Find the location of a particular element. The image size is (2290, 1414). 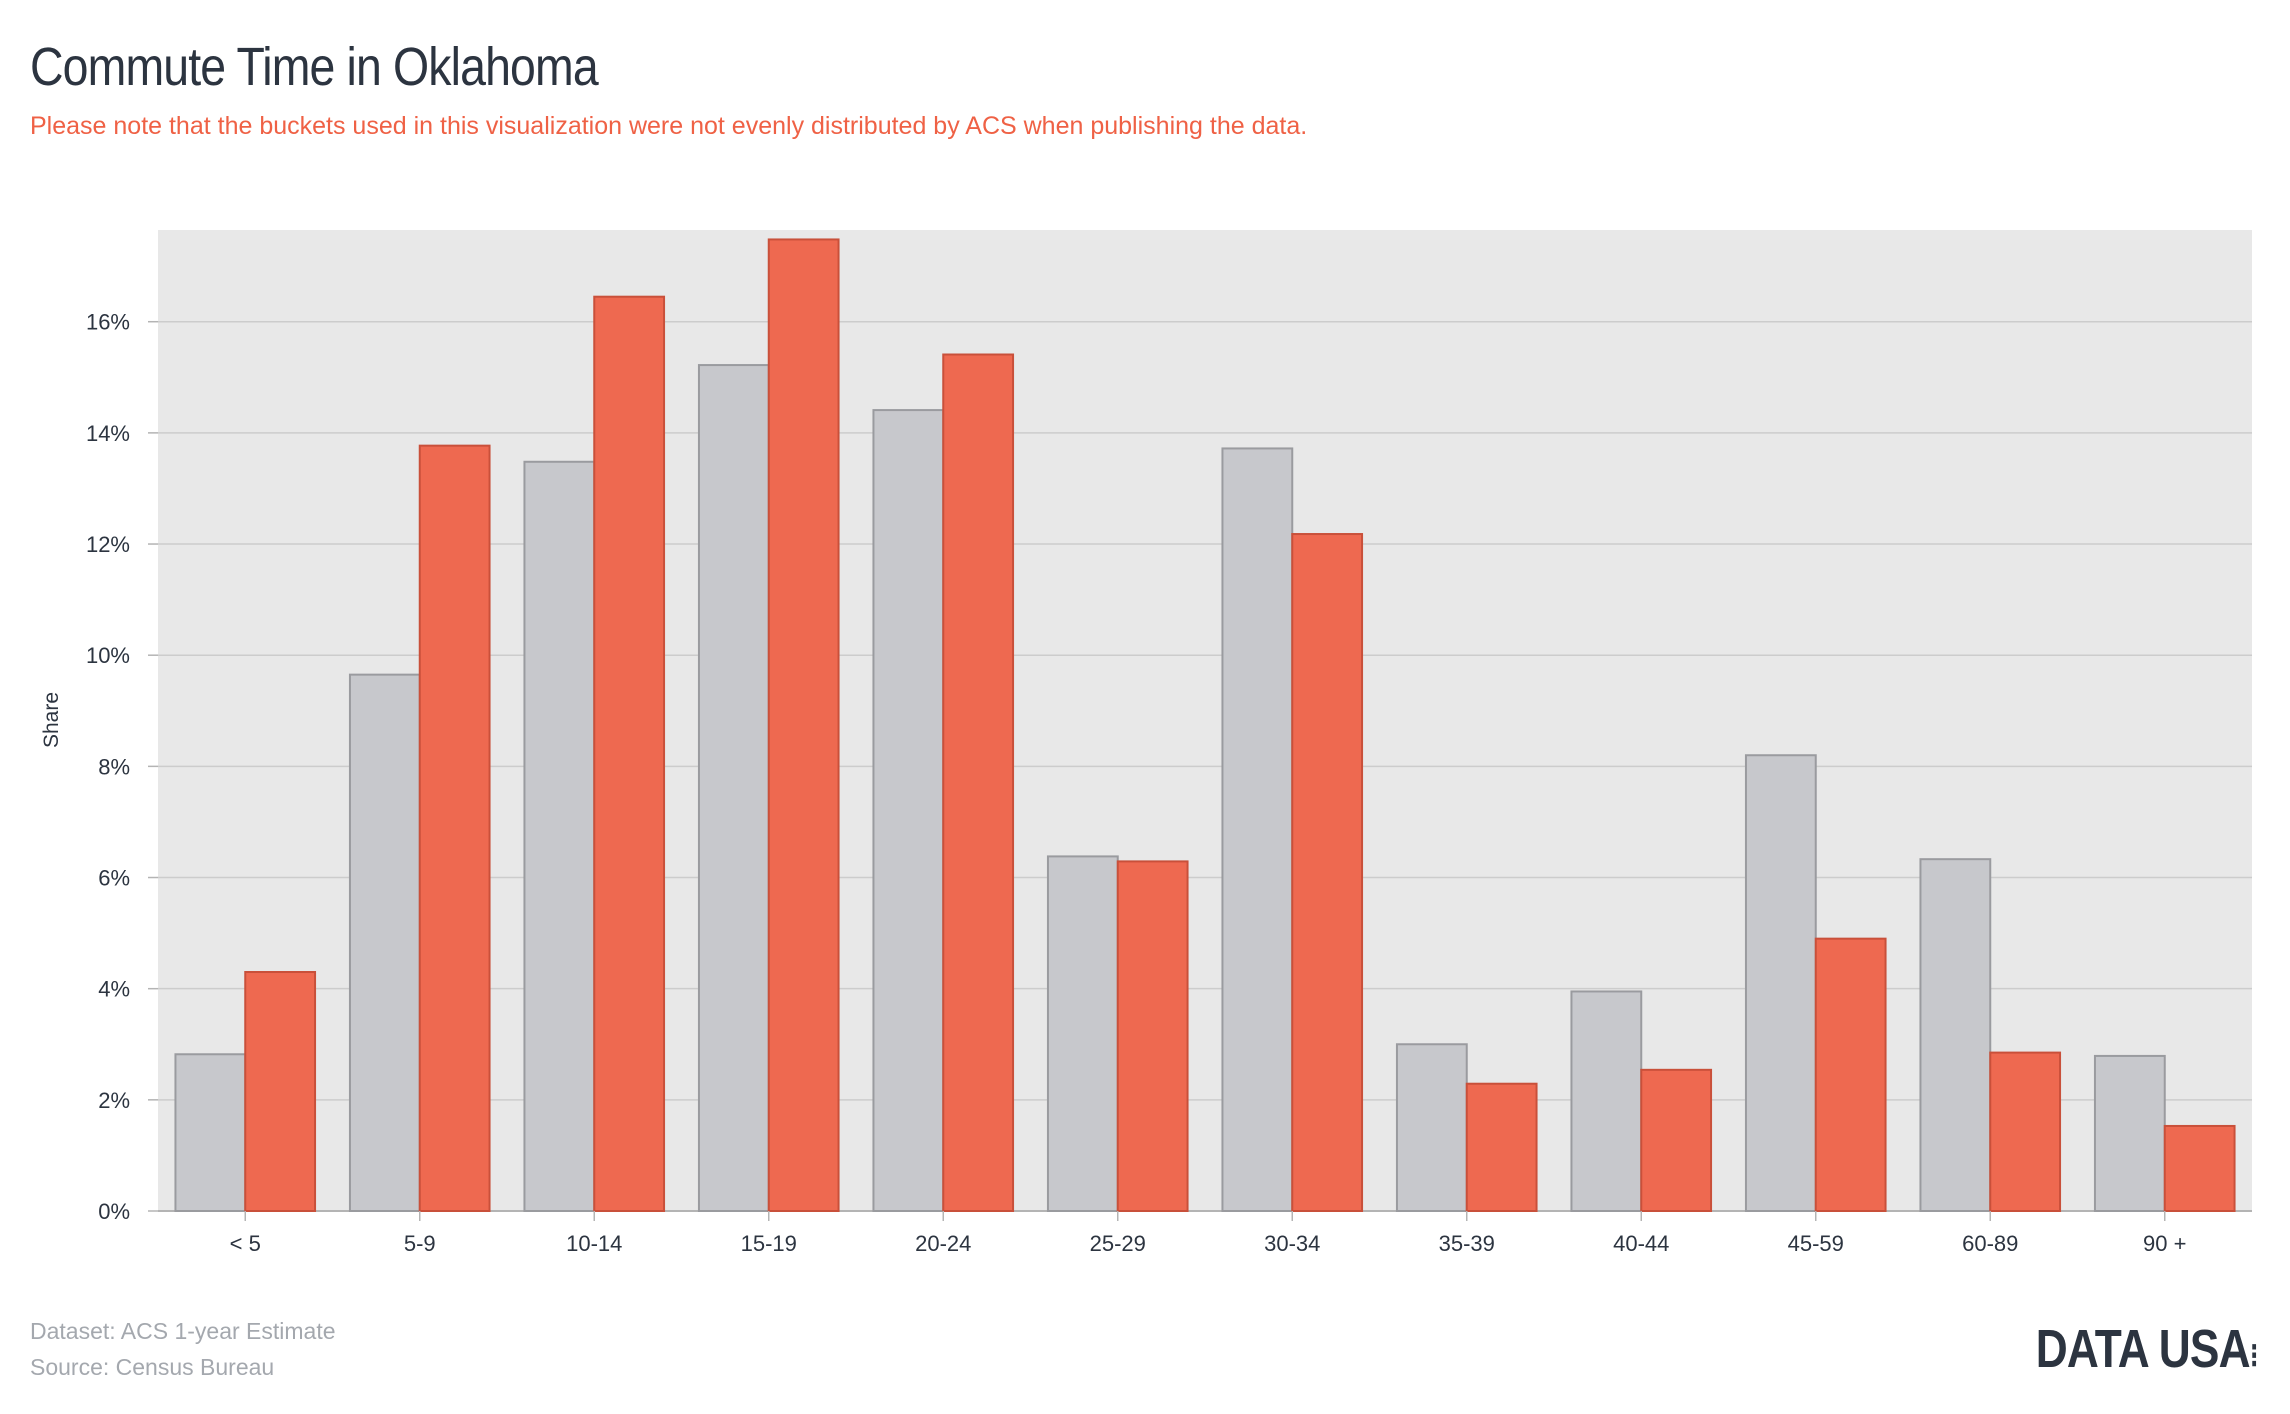

logo-text: DATA USA is located at coordinates (2143, 1349).